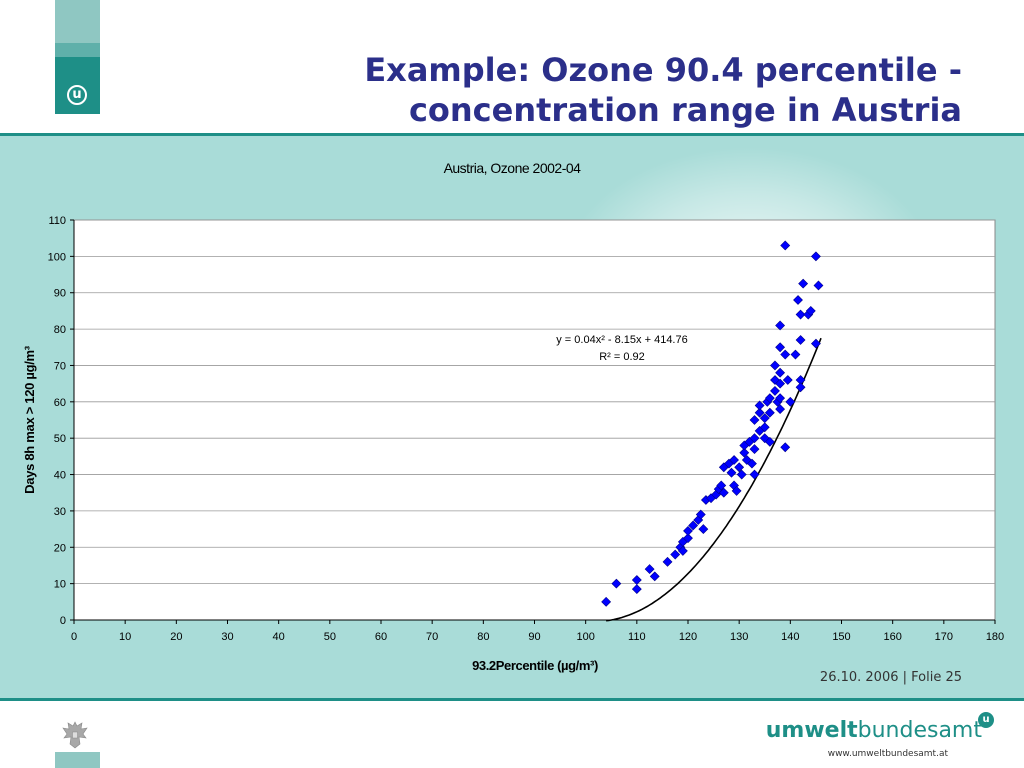 The height and width of the screenshot is (768, 1024). I want to click on x-tick-label: 0, so click(74, 637).